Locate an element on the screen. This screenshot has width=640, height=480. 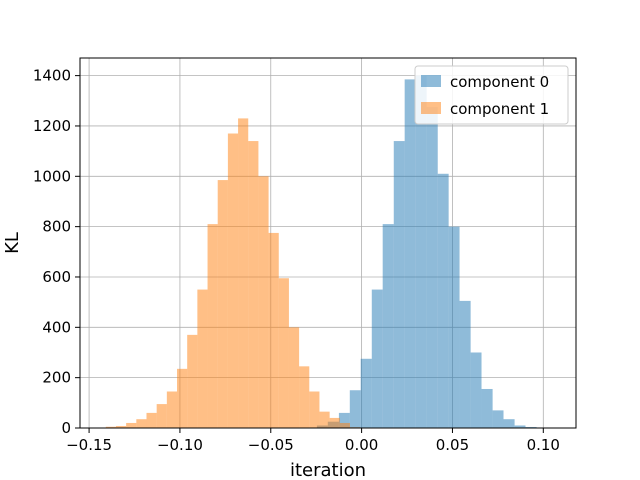
legend-label: component 0 is located at coordinates (499, 82).